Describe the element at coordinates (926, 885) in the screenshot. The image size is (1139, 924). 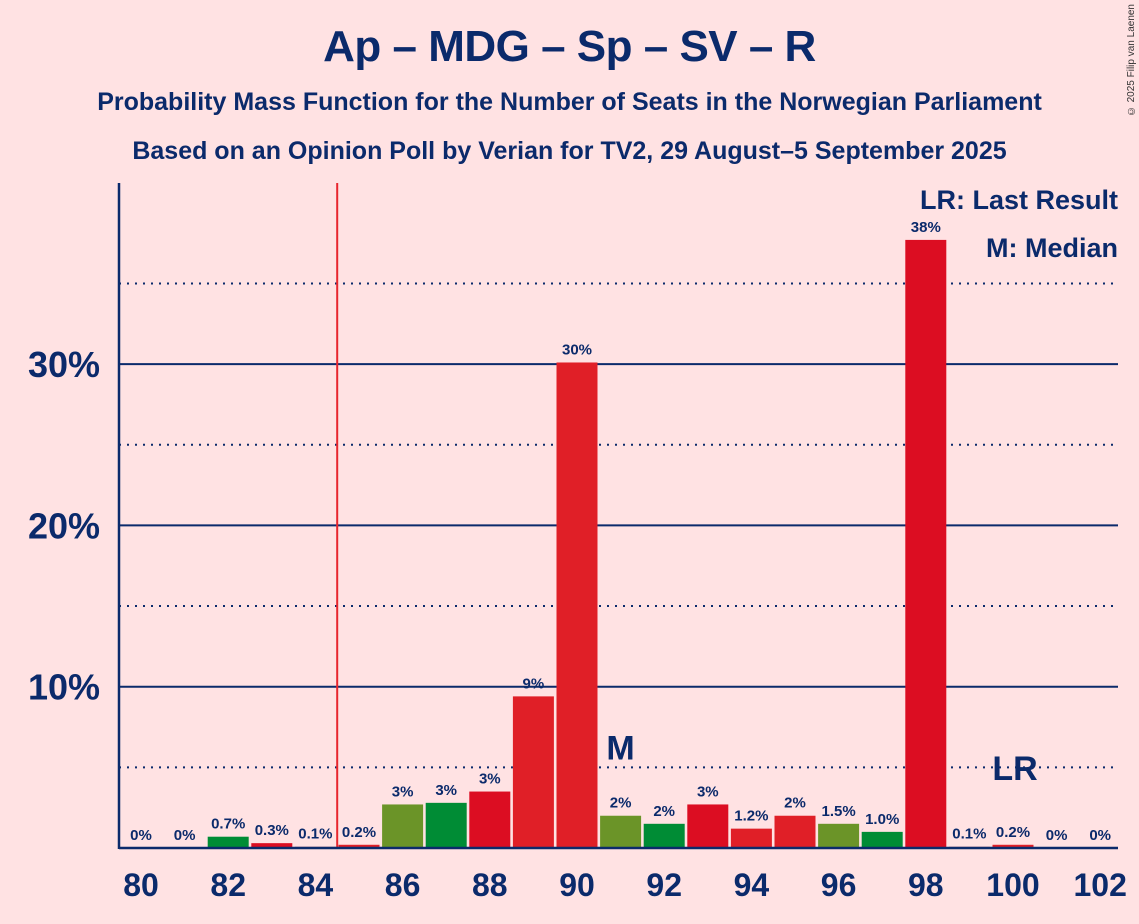
I see `x-tick-label: 98` at that location.